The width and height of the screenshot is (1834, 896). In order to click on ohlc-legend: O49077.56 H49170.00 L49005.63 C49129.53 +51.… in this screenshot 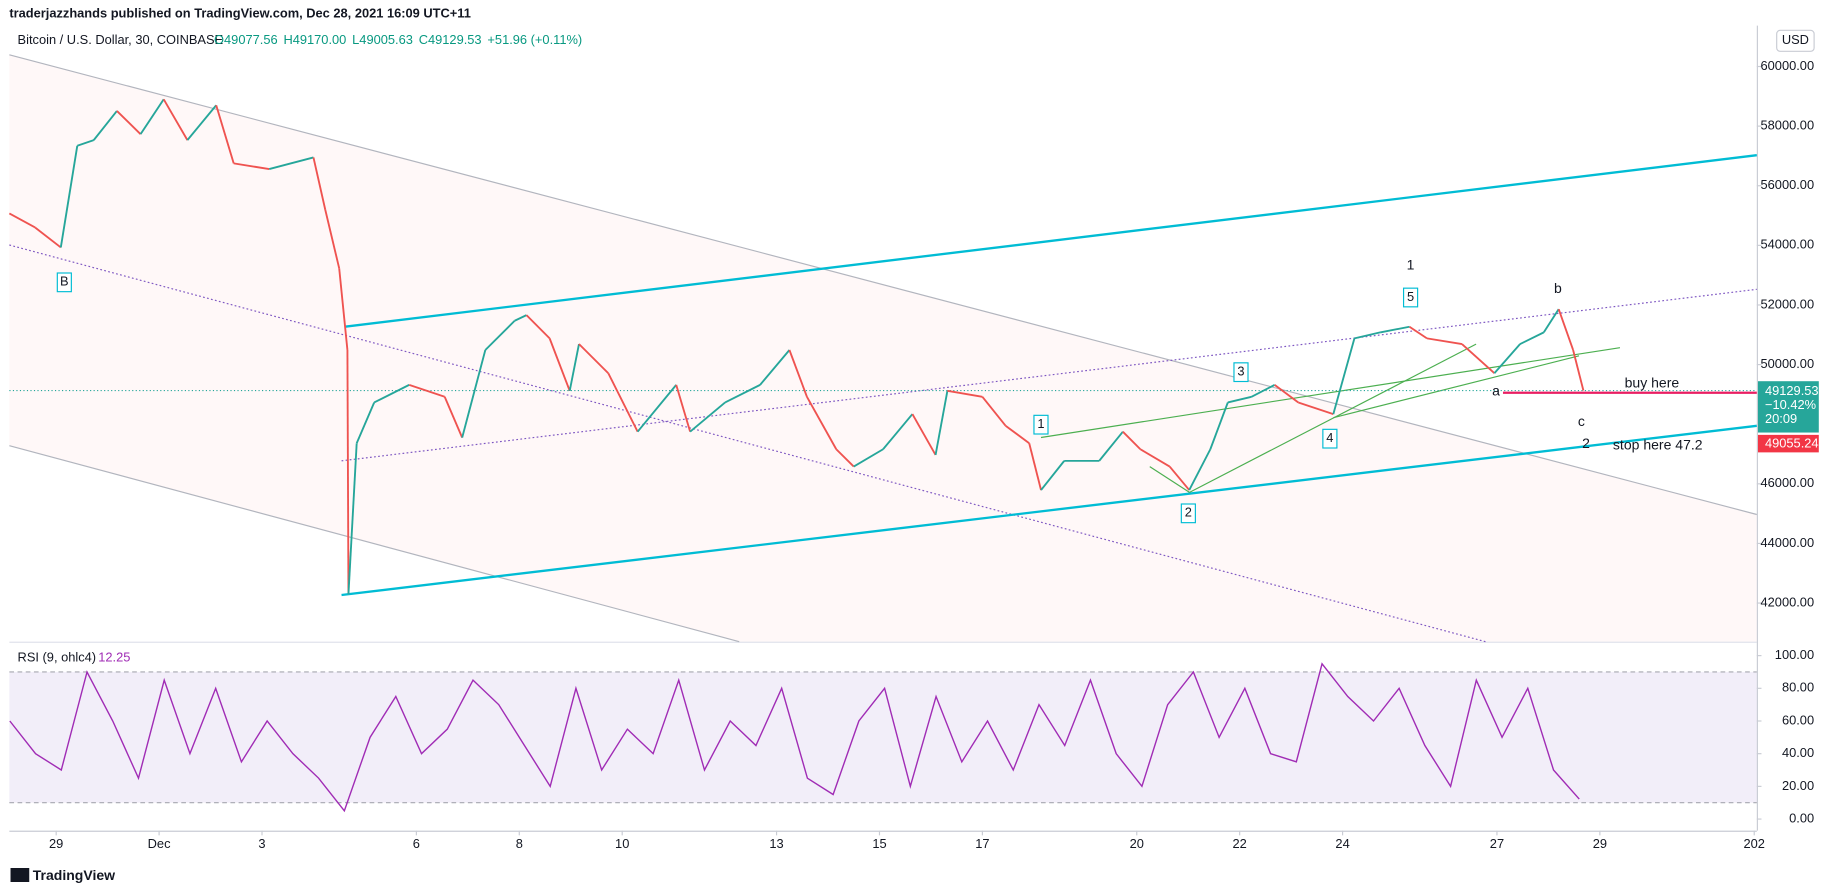, I will do `click(398, 39)`.